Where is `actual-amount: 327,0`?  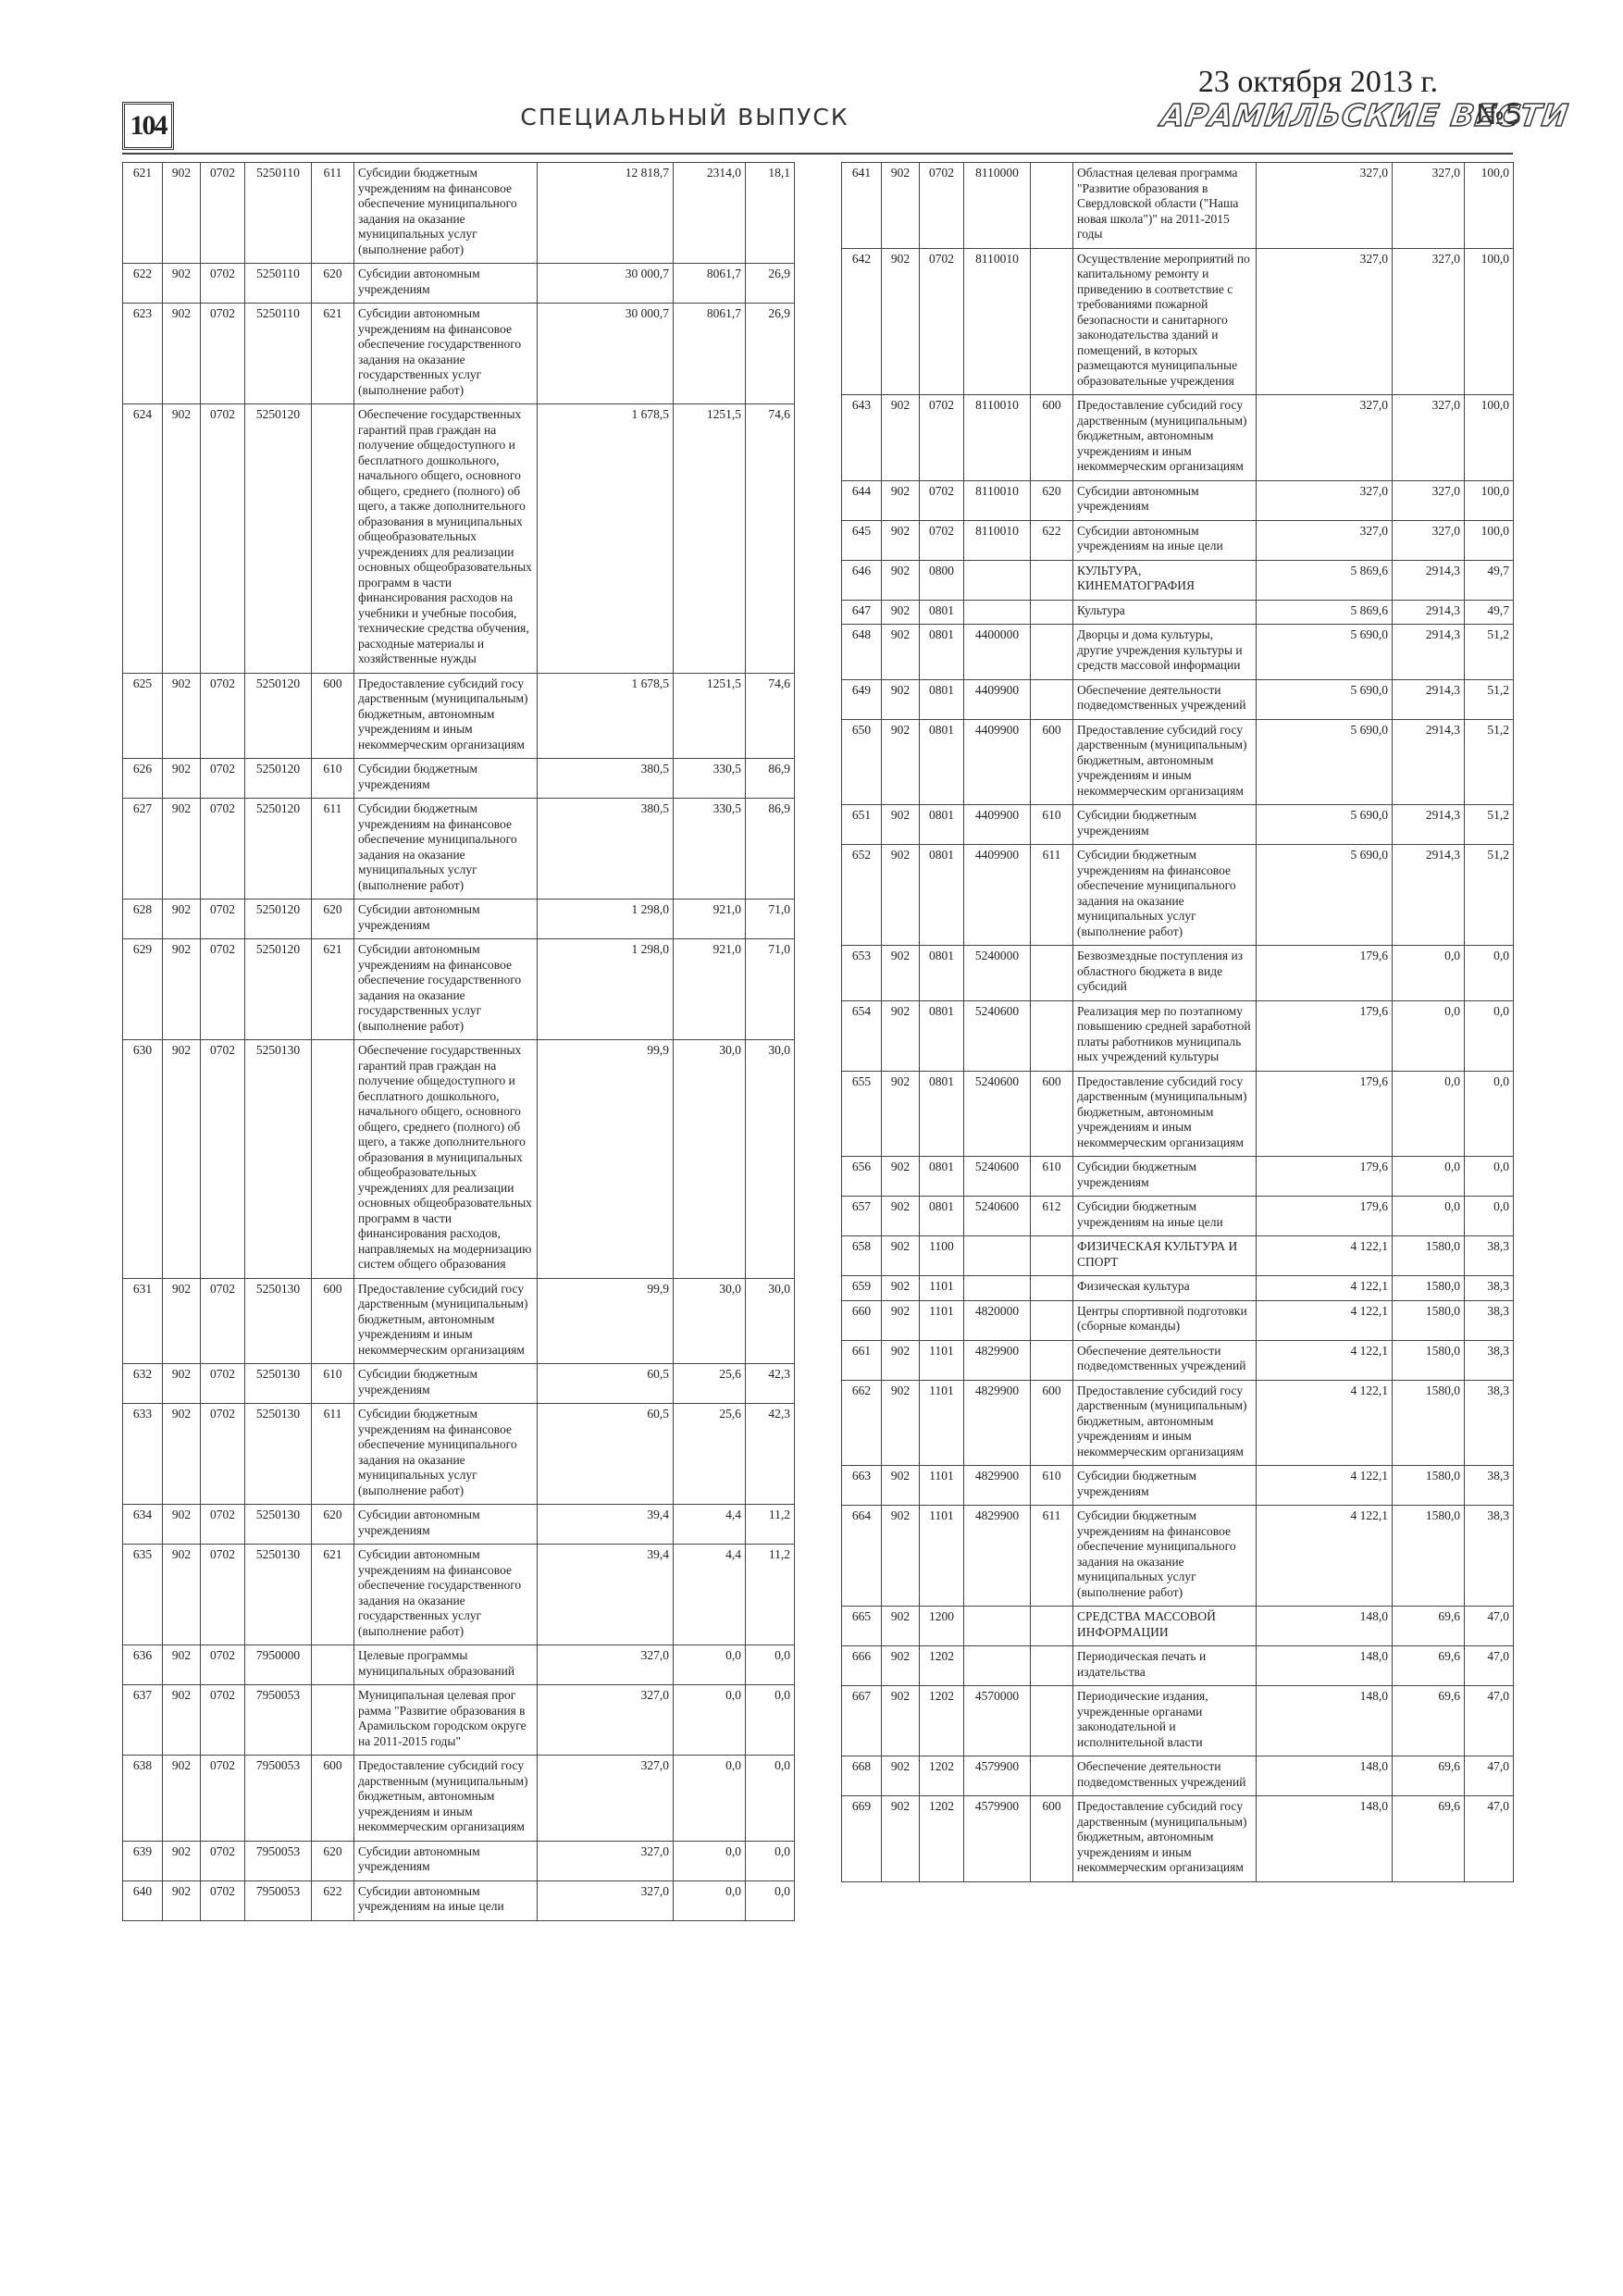
actual-amount: 327,0 is located at coordinates (1428, 500).